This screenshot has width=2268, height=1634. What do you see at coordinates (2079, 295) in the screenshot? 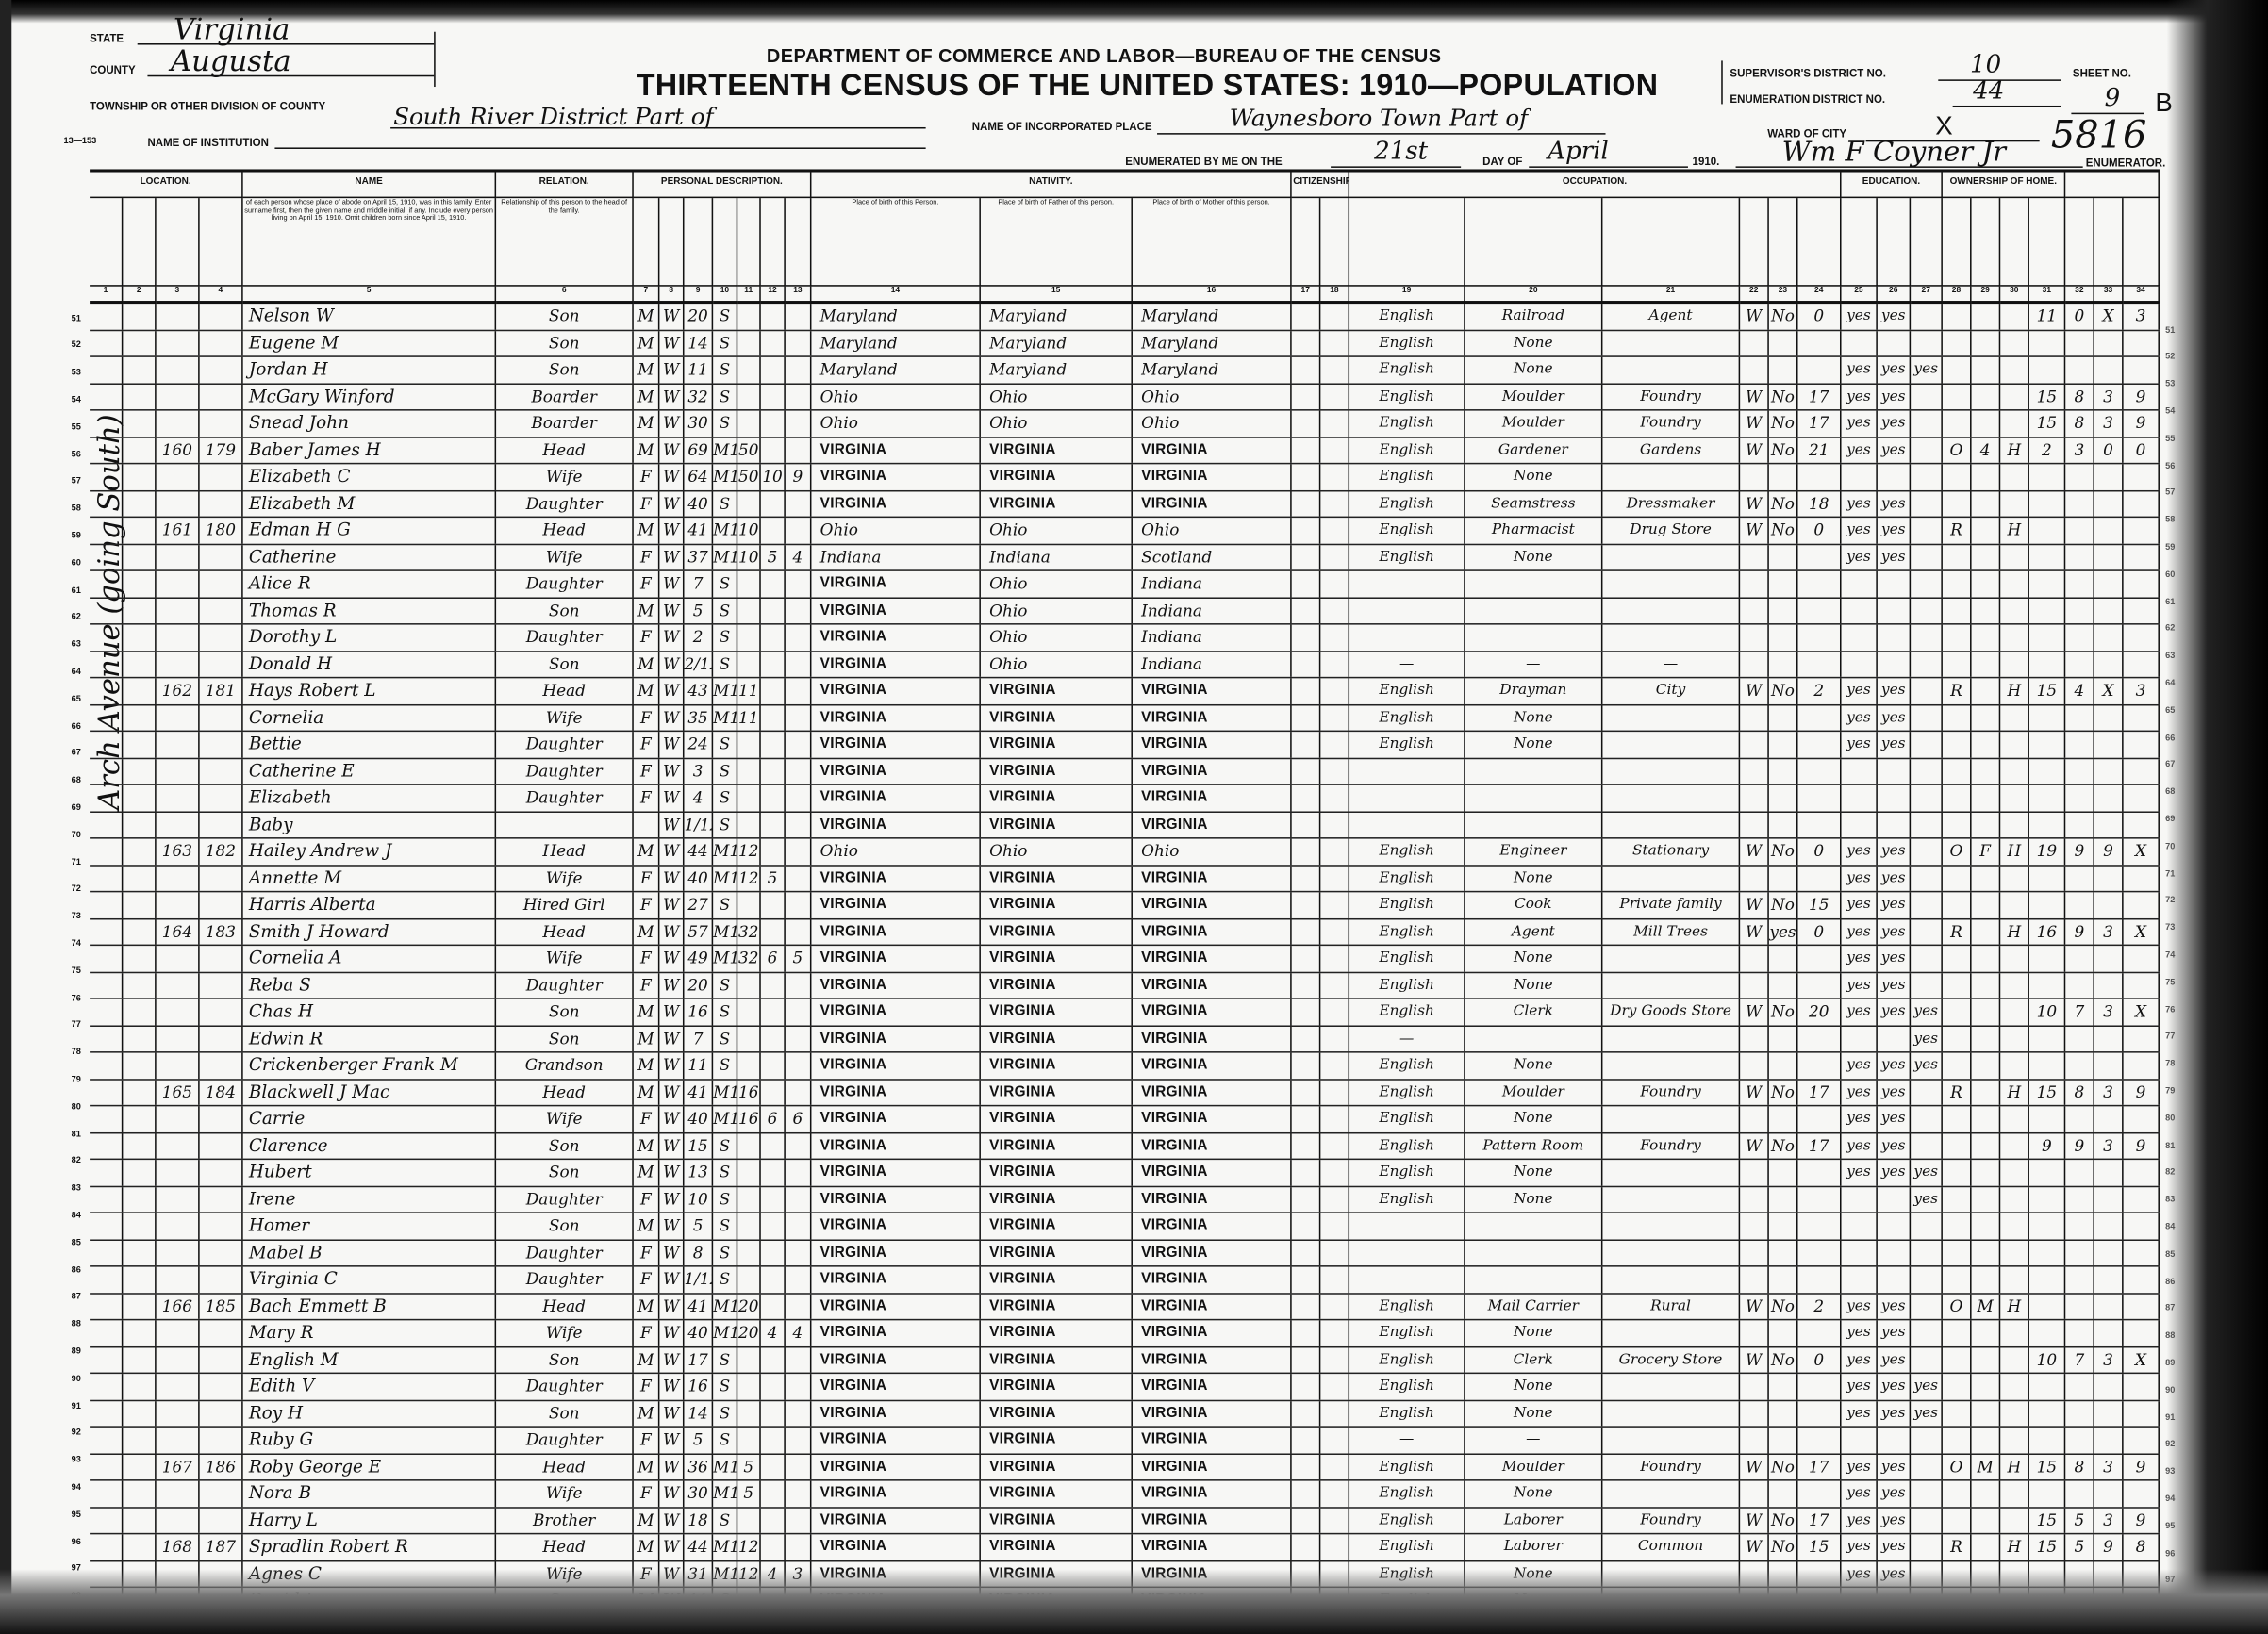
I see `column-number: 32` at bounding box center [2079, 295].